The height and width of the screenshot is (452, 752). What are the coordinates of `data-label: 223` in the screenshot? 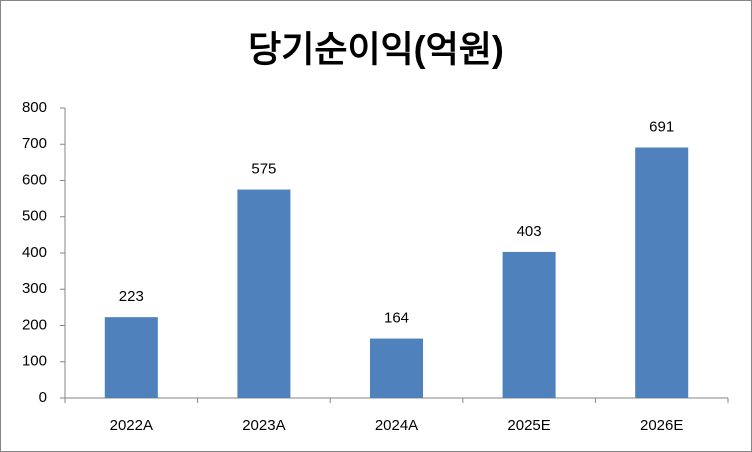 It's located at (131, 296).